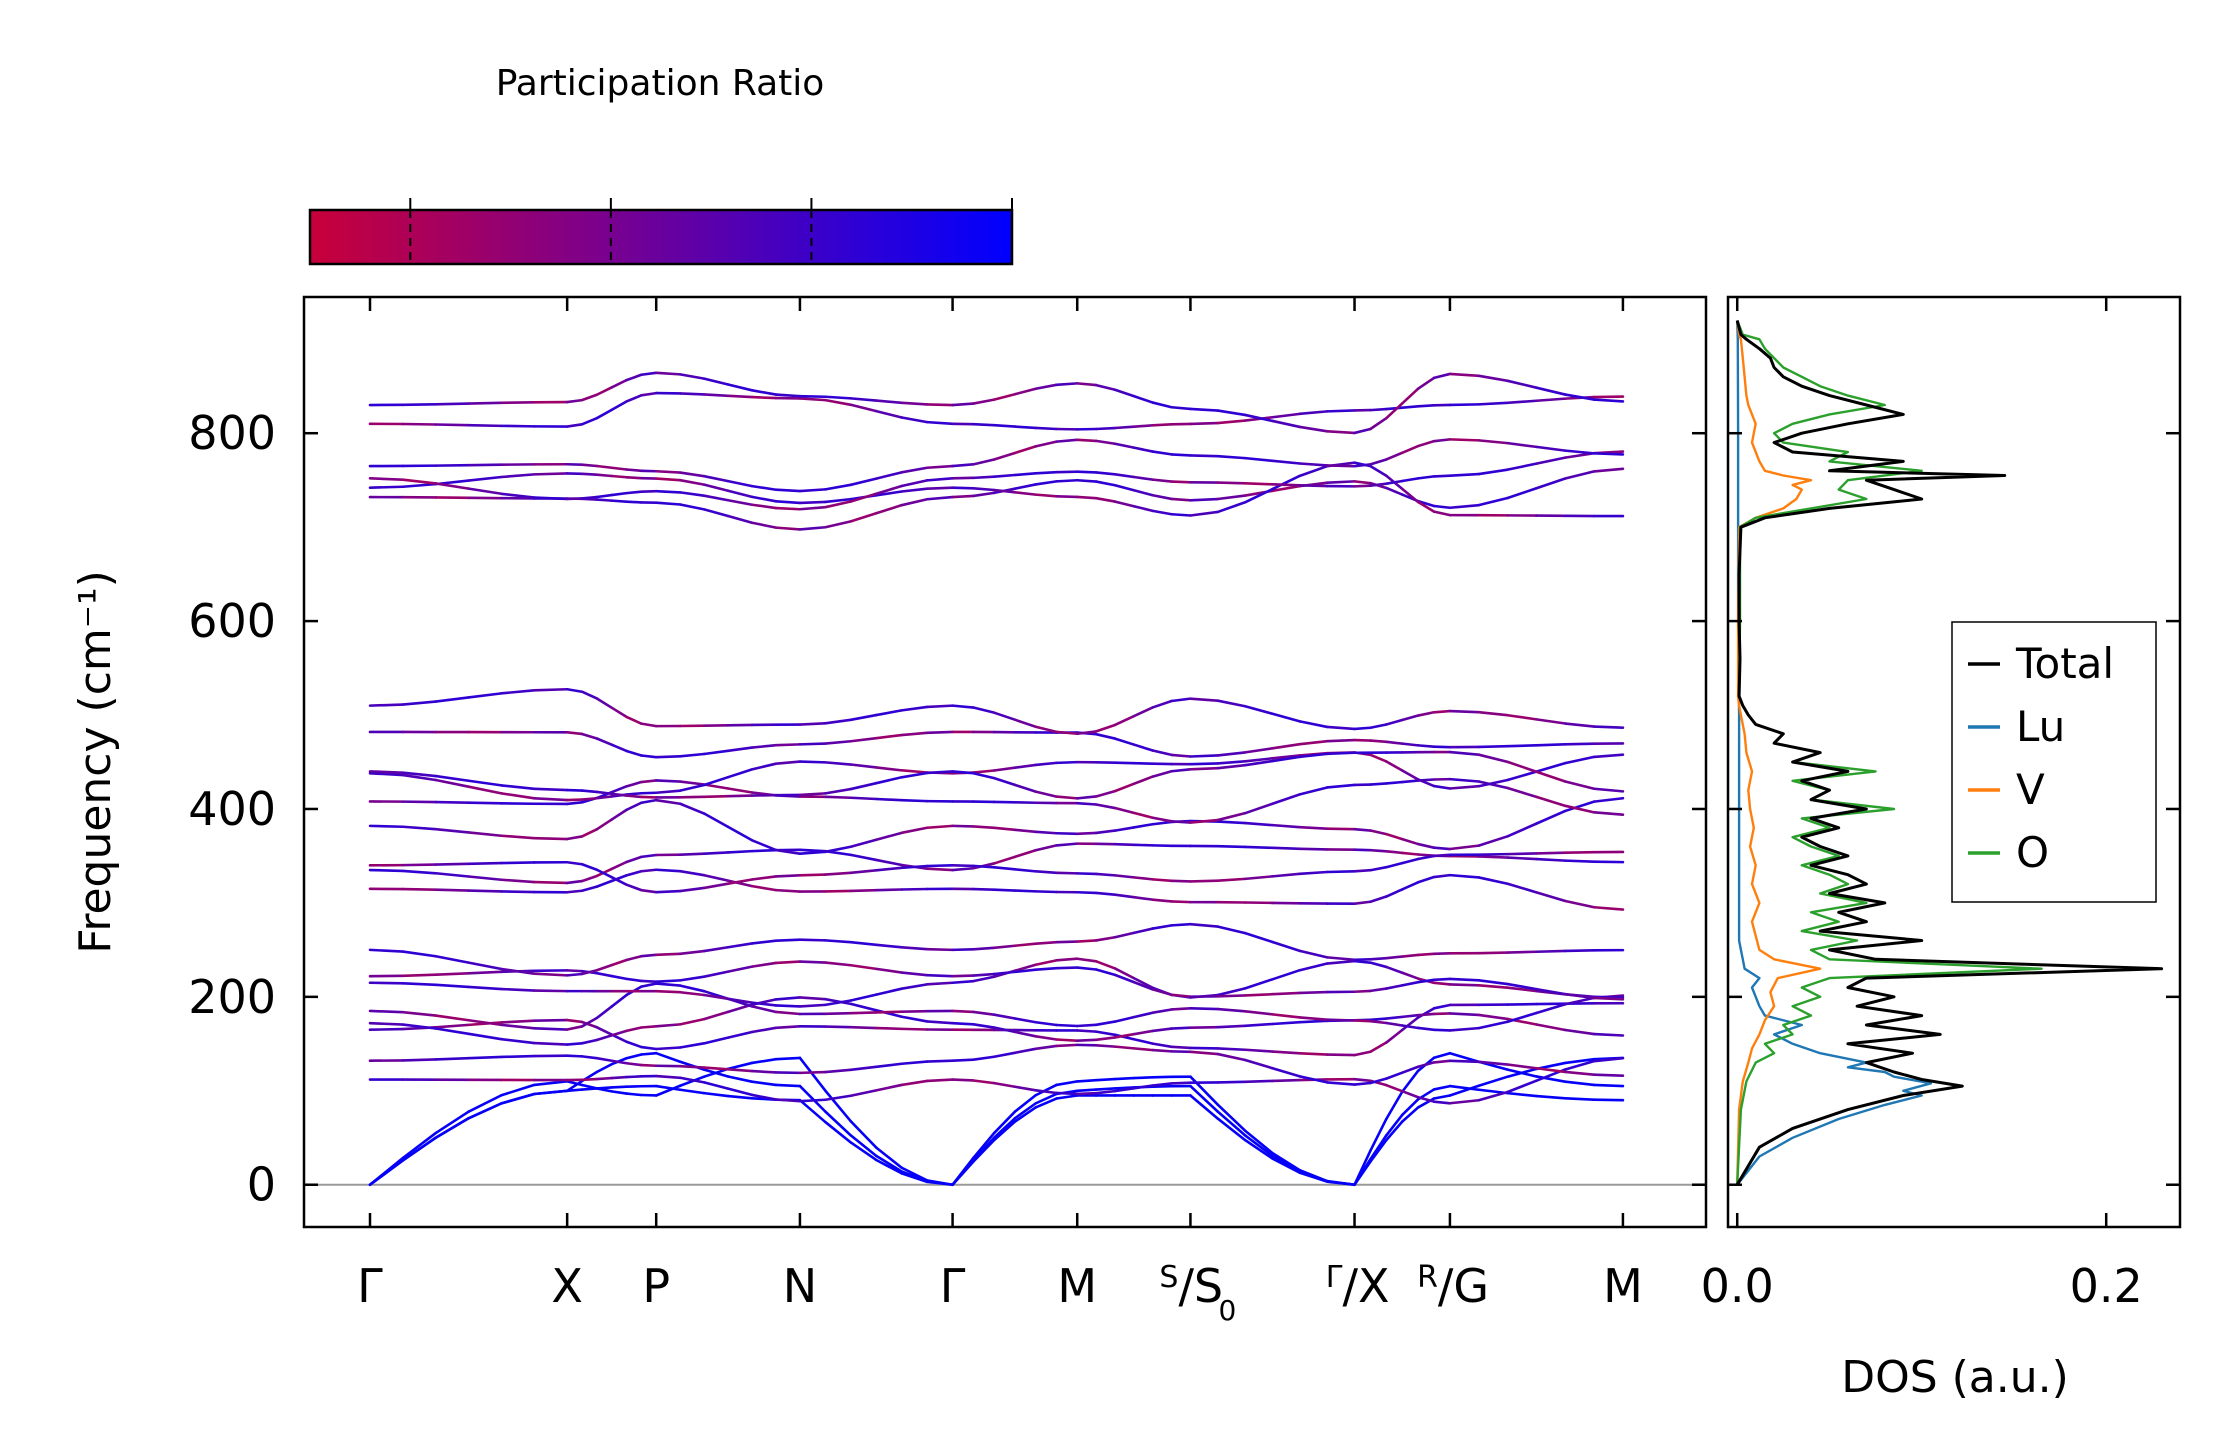 The height and width of the screenshot is (1455, 2222). I want to click on dos-x-axis-label: DOS (a.u.), so click(1955, 1377).